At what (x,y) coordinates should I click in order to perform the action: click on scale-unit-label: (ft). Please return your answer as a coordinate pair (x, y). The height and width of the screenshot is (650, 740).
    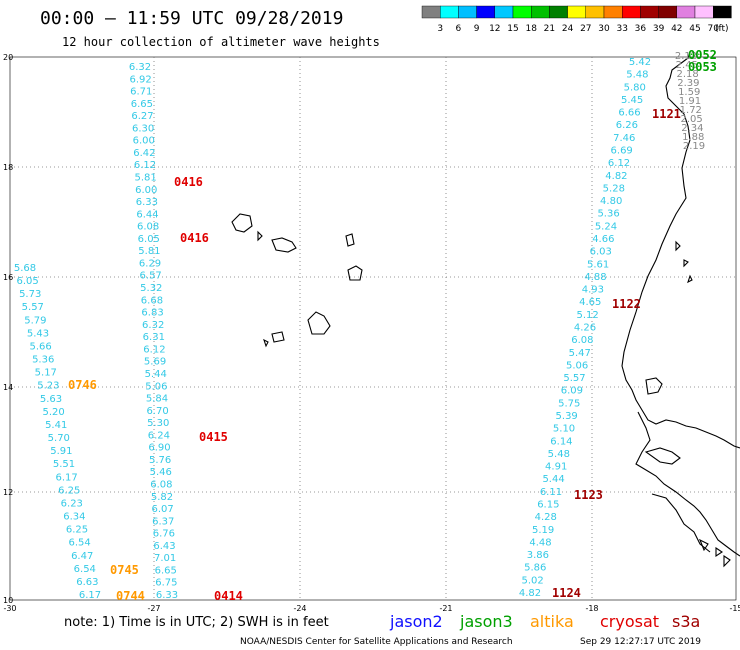
    Looking at the image, I should click on (722, 29).